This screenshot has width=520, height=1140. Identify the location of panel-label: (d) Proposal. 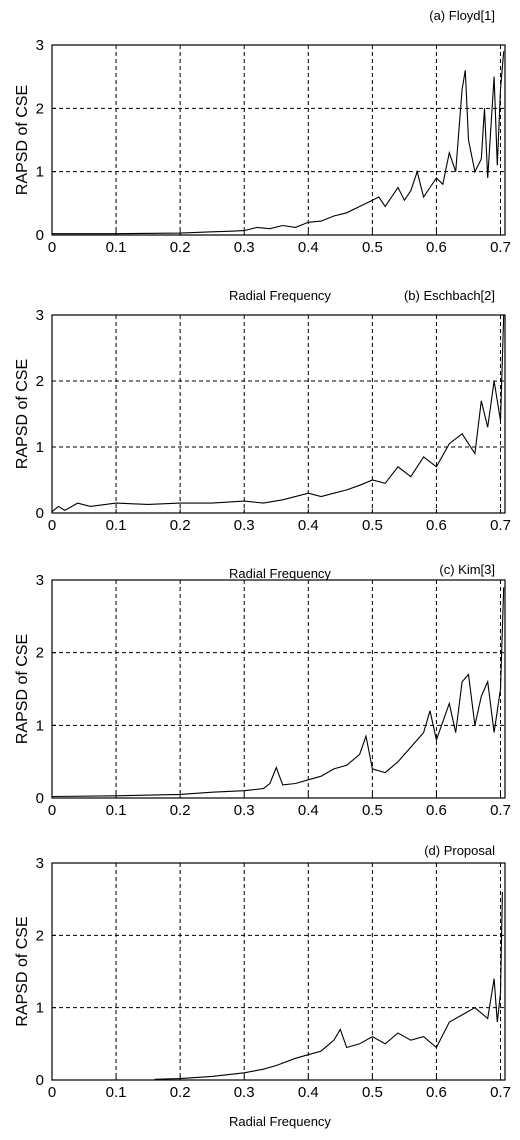
(459, 850).